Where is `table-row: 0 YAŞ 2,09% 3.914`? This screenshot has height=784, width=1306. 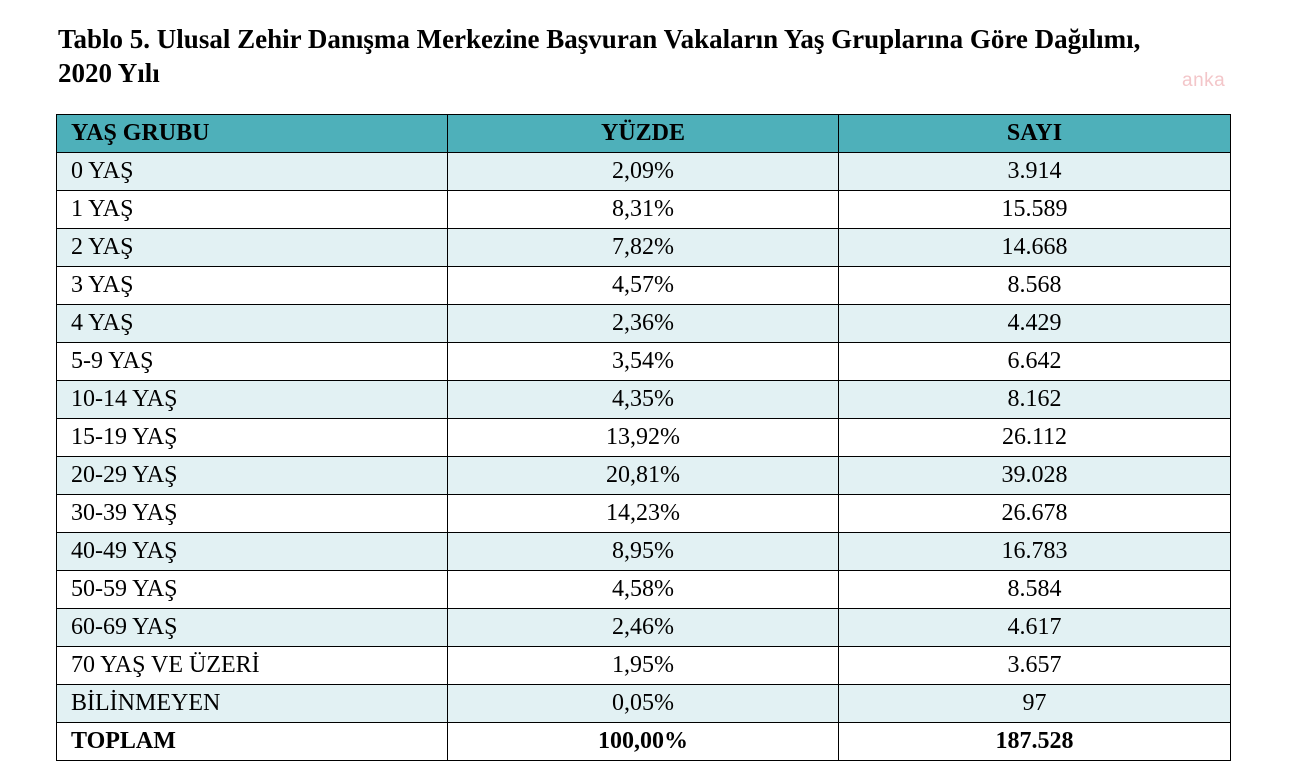
table-row: 0 YAŞ 2,09% 3.914 is located at coordinates (643, 171).